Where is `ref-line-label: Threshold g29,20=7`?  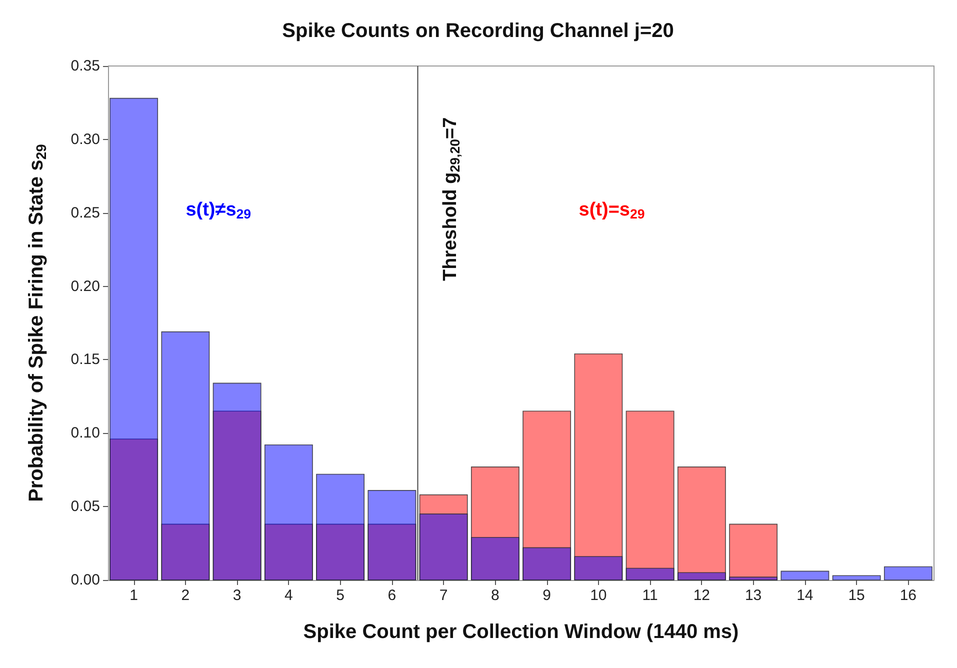 ref-line-label: Threshold g29,20=7 is located at coordinates (451, 199).